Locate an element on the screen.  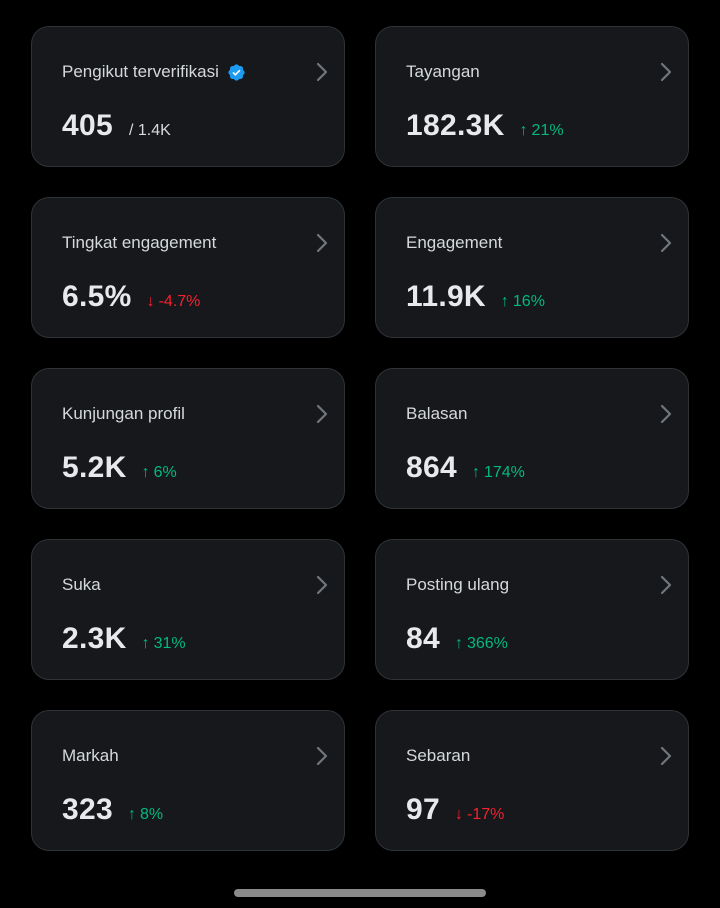
metric-value: 323 is located at coordinates (87, 809).